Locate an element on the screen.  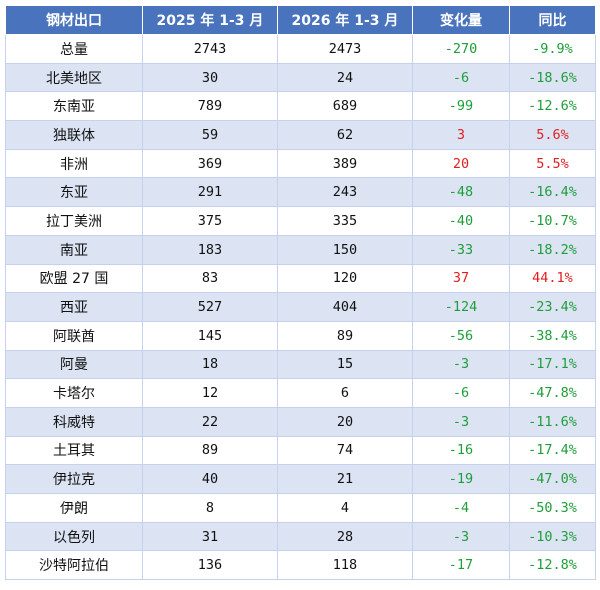
change-cell: -270 is located at coordinates (461, 49).